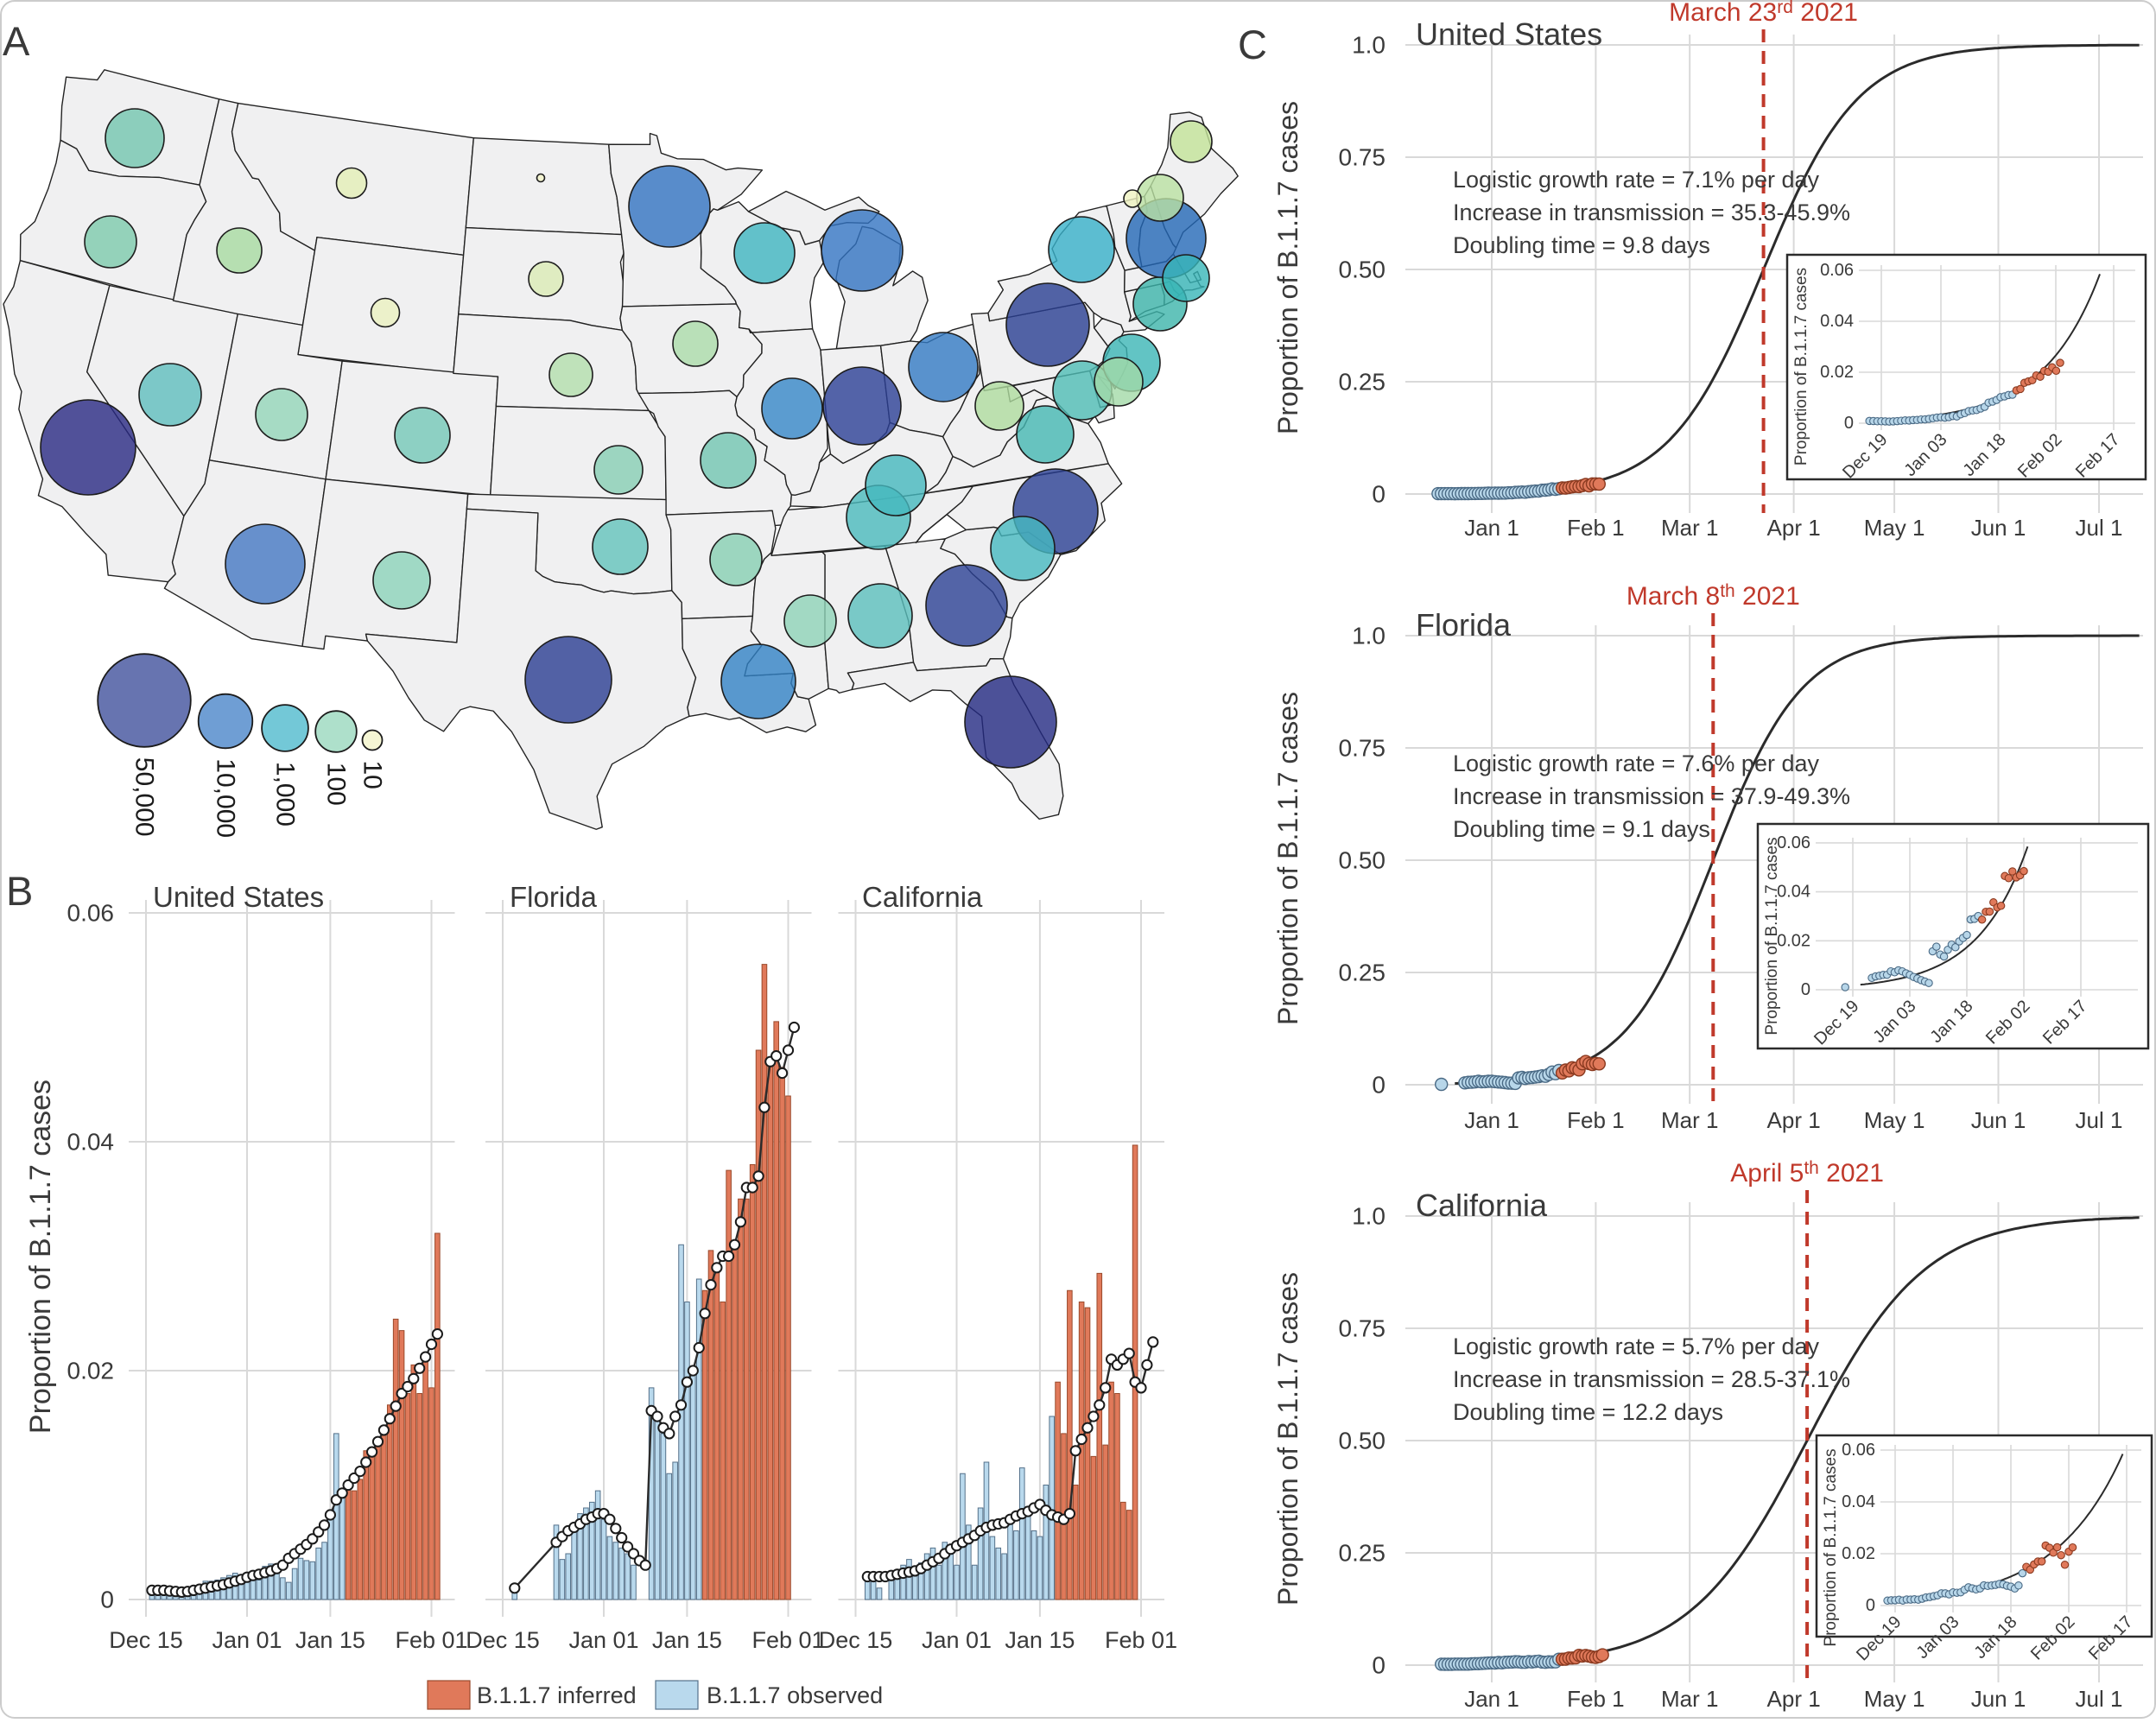 This screenshot has height=1723, width=2156. Describe the element at coordinates (795, 1695) in the screenshot. I see `svg-text: B.1.1.7 observed` at that location.